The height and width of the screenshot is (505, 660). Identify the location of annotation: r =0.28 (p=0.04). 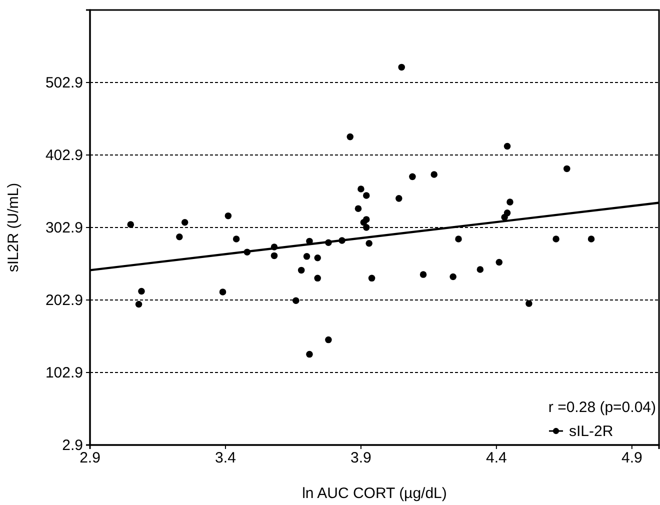
(602, 407).